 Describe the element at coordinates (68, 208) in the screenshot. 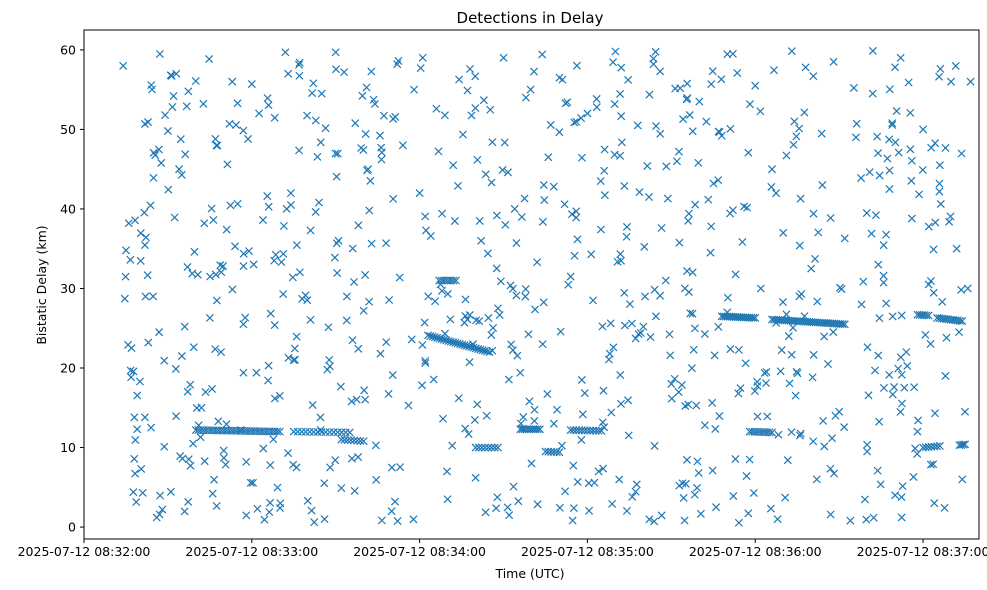

I see `y-tick-label: 40` at that location.